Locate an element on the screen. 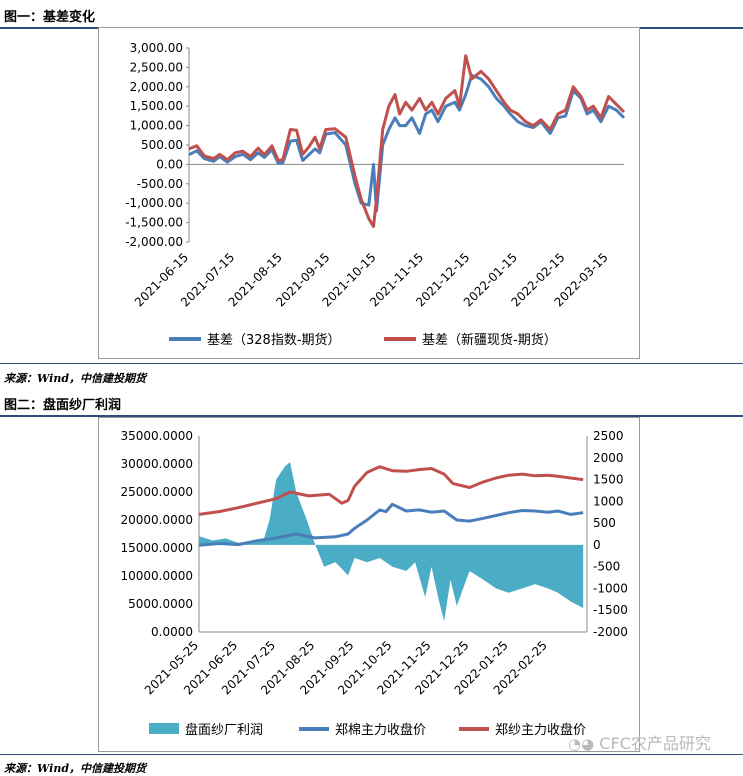 This screenshot has width=743, height=776. right-tick-label: -1500 is located at coordinates (610, 610).